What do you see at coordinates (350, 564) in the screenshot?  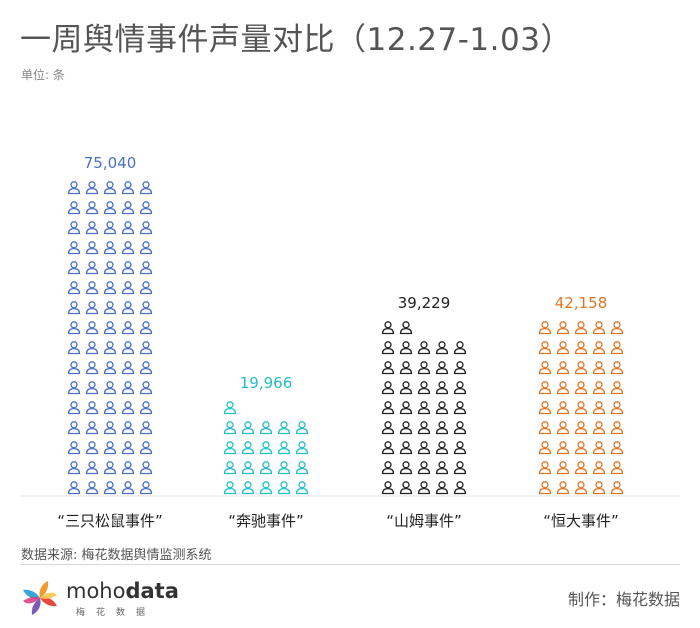 I see `footer-divider` at bounding box center [350, 564].